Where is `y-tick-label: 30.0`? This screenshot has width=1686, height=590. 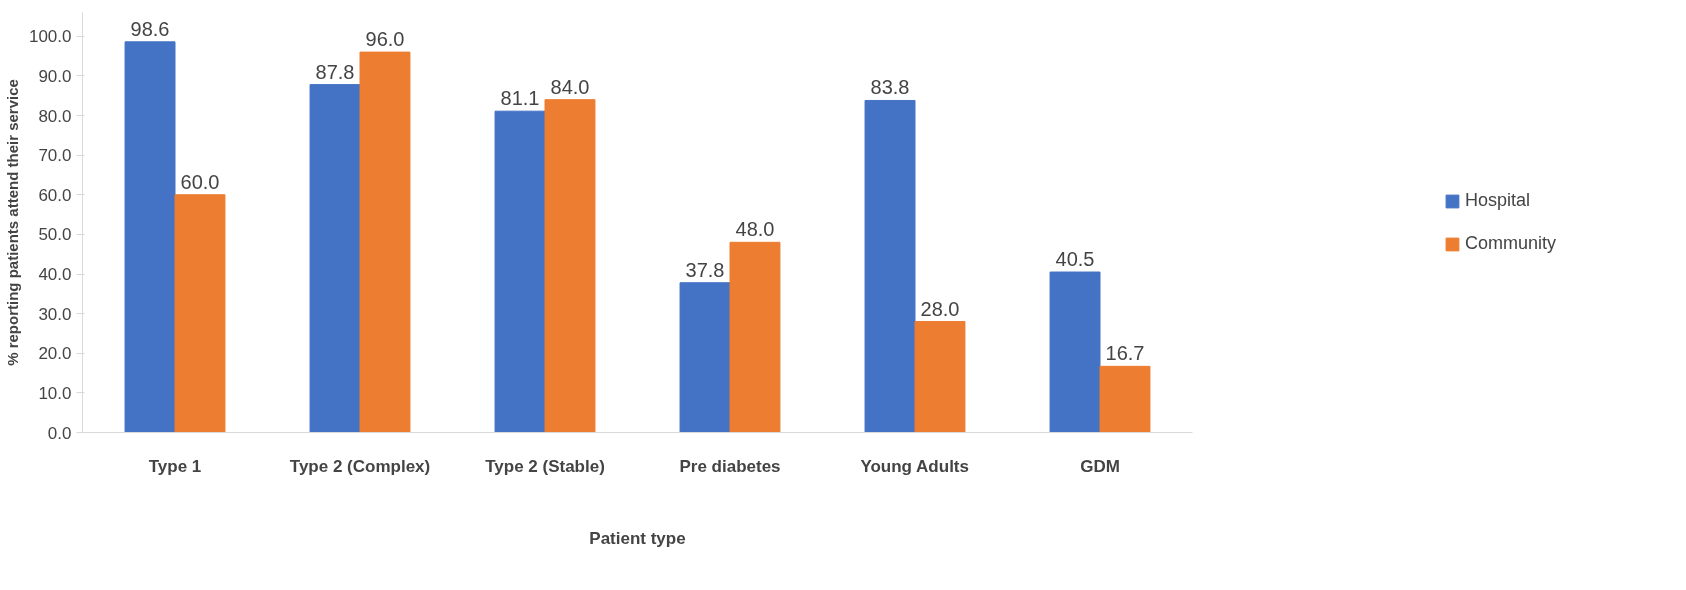
y-tick-label: 30.0 is located at coordinates (55, 314).